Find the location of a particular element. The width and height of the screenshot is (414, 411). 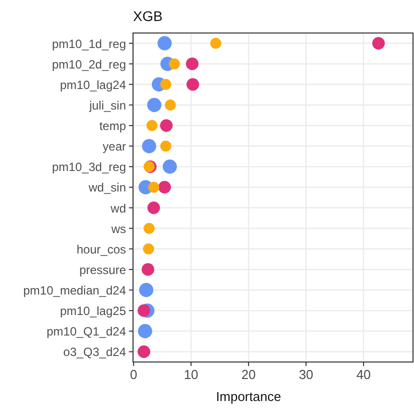

x-tick-label: 0 is located at coordinates (134, 374).